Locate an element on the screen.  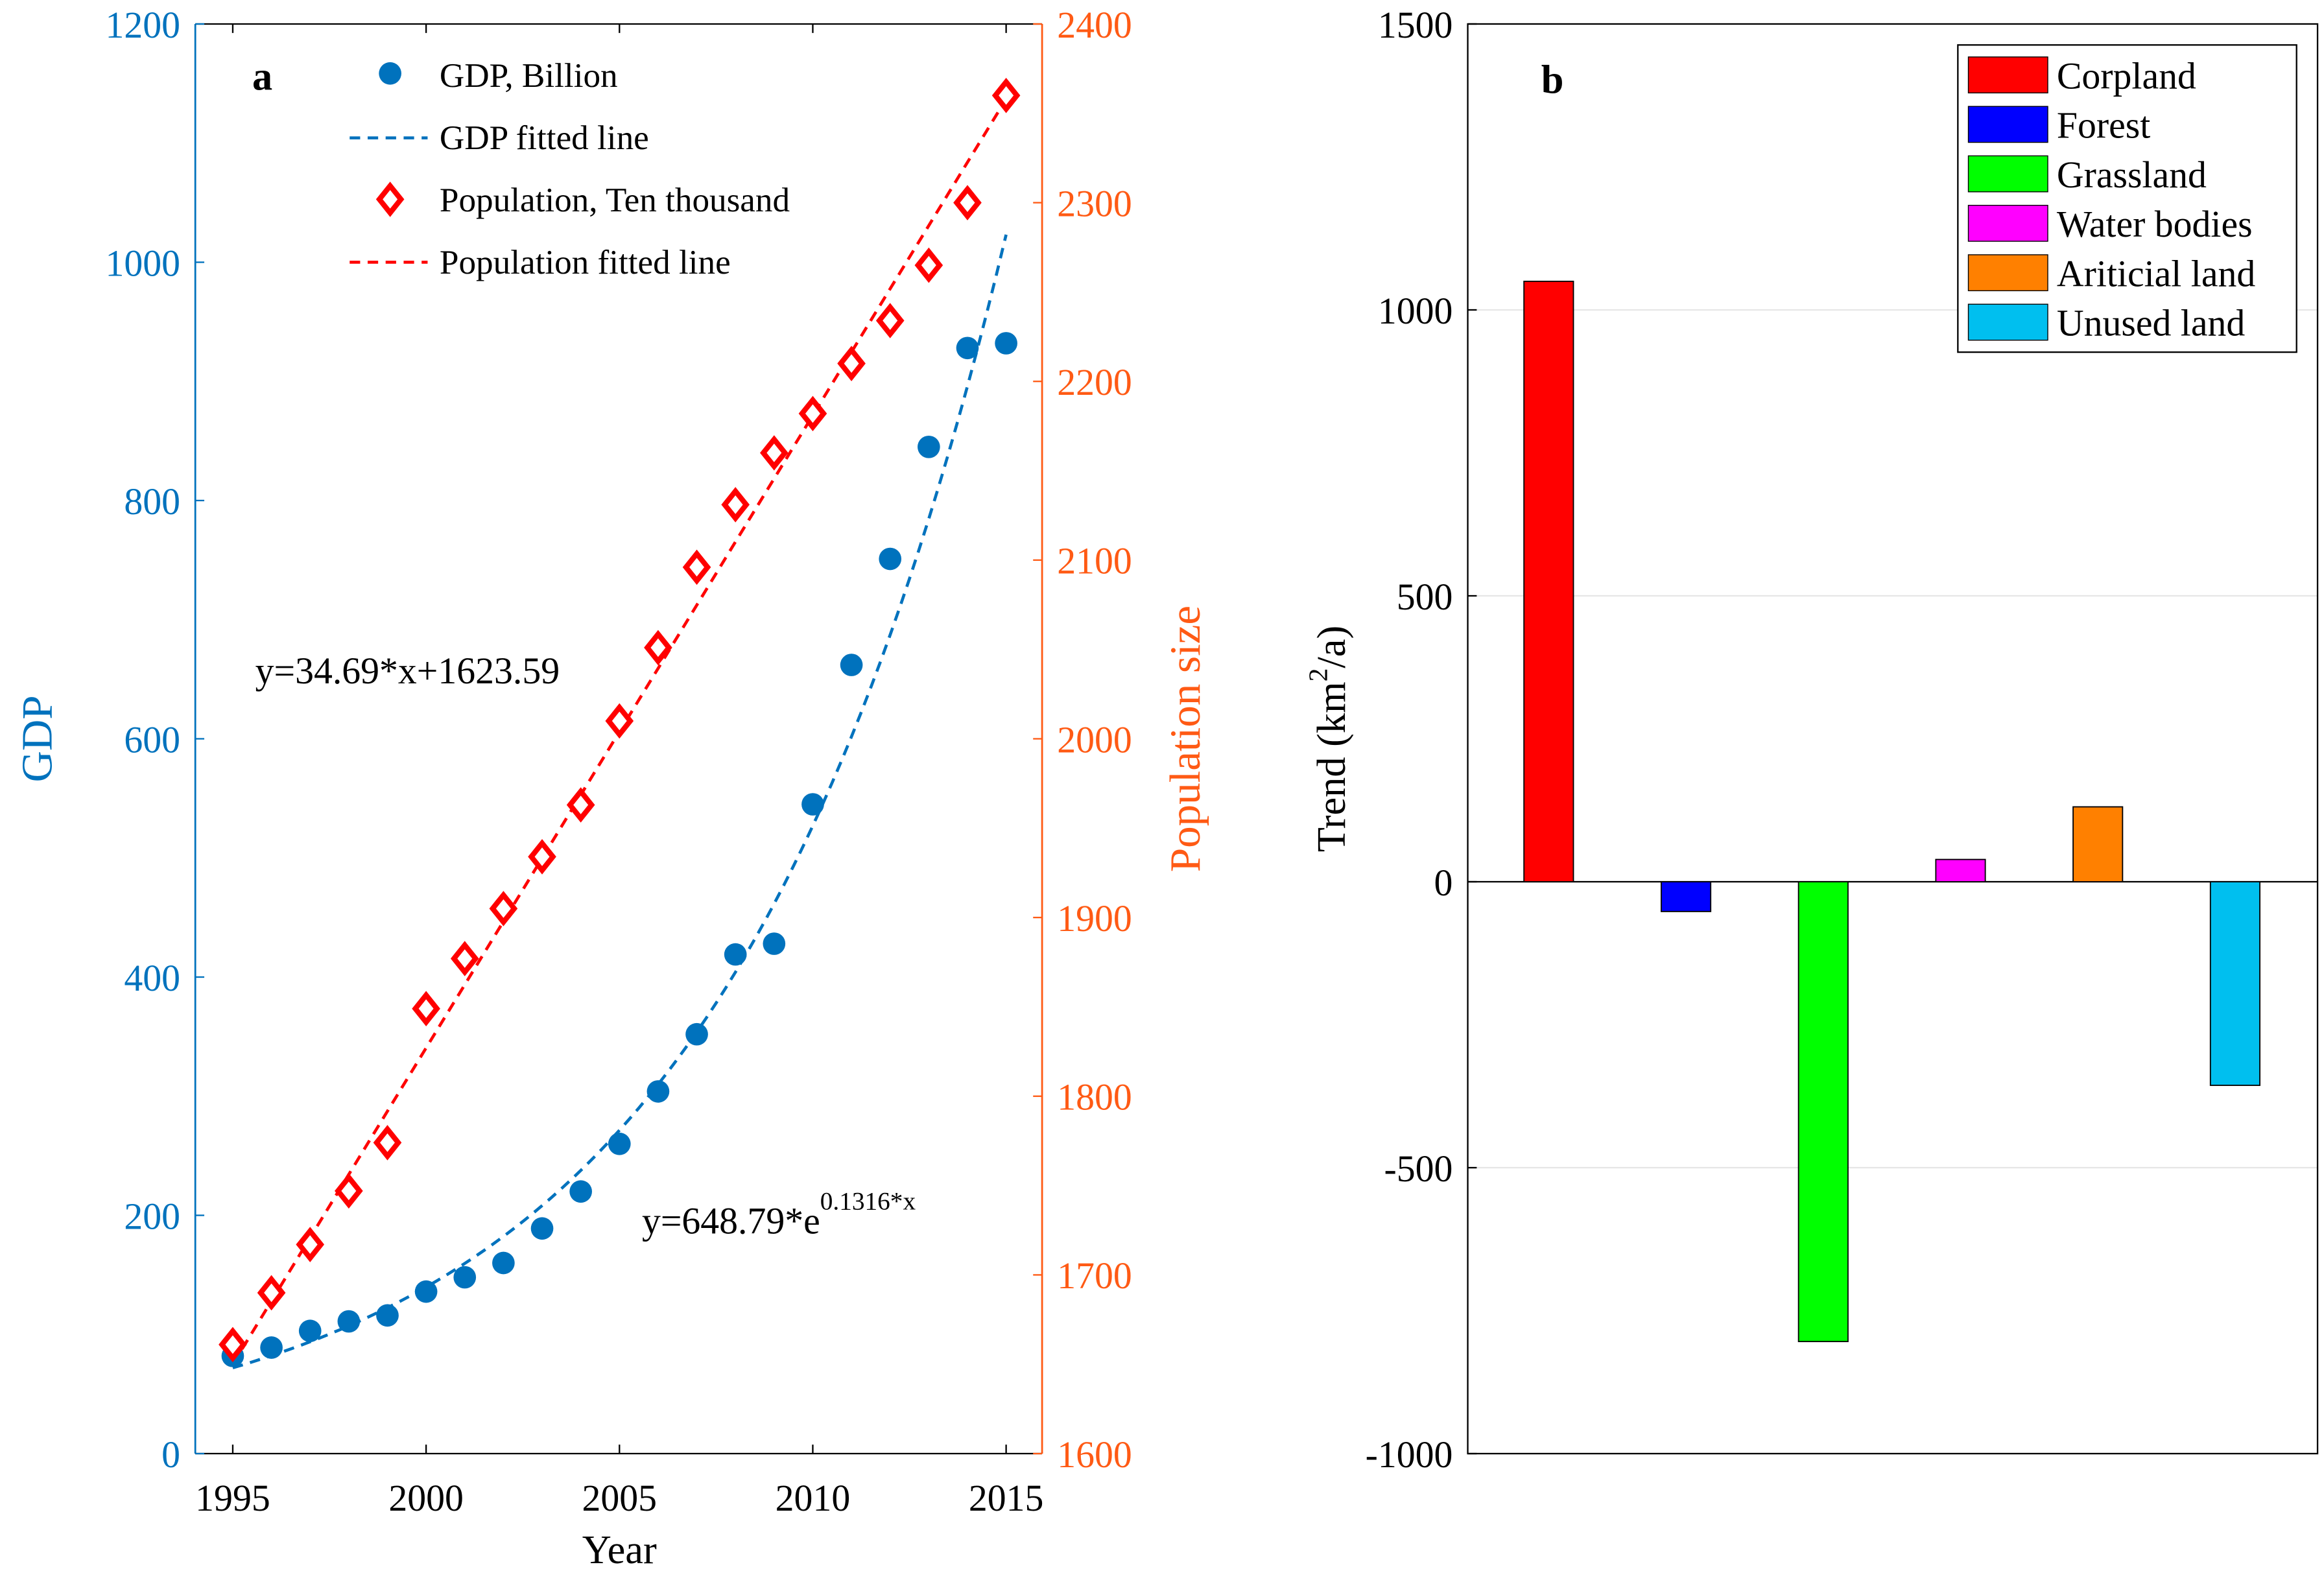
y-axis-label: Trend (km2/a) is located at coordinates (1328, 739).